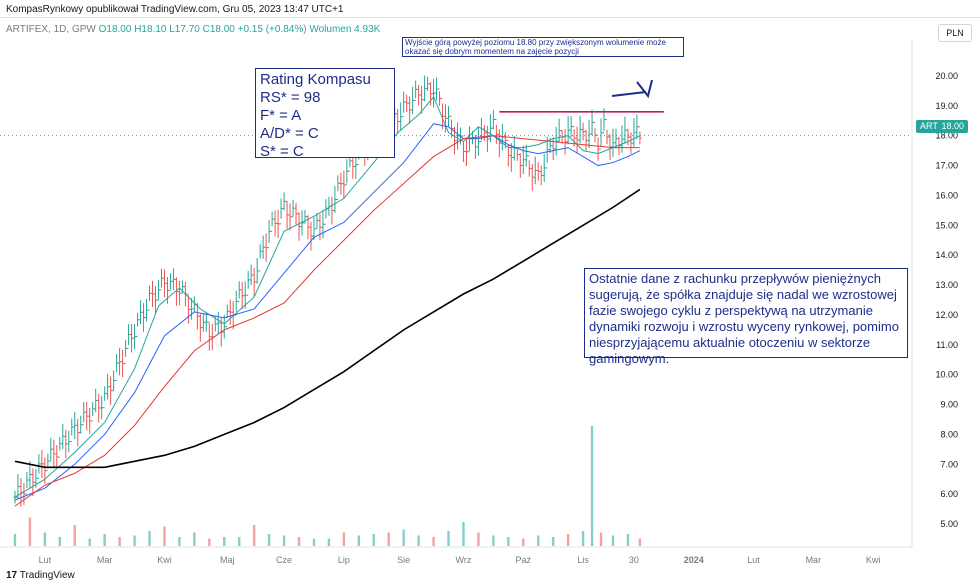 This screenshot has width=980, height=588. I want to click on rating-rs: RS* = 98, so click(290, 97).